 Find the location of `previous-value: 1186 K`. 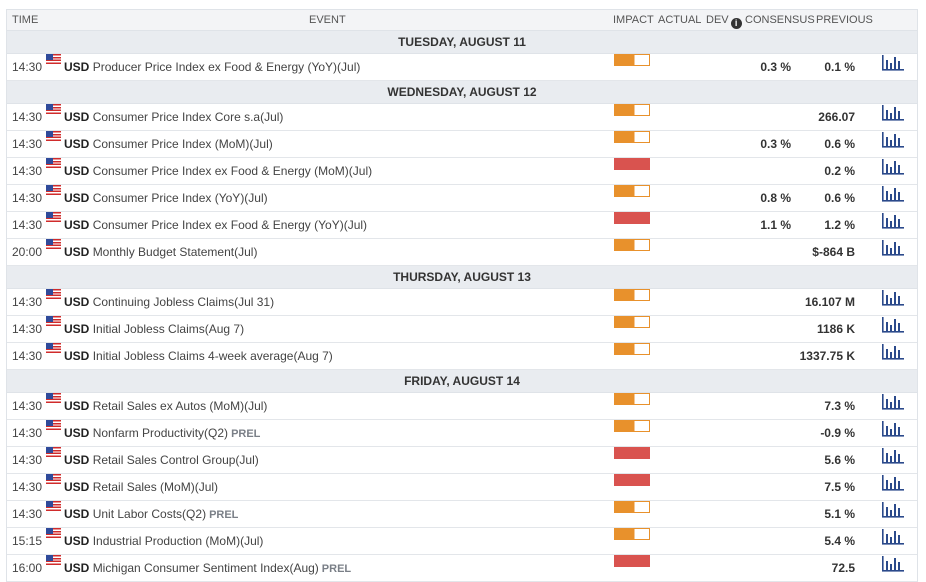

previous-value: 1186 K is located at coordinates (835, 329).